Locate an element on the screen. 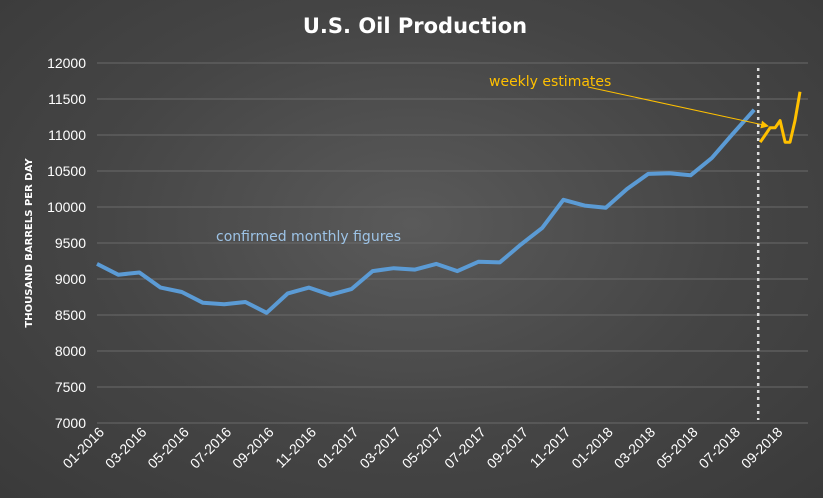 The width and height of the screenshot is (823, 498). x-tick-label: 05-2017 is located at coordinates (423, 448).